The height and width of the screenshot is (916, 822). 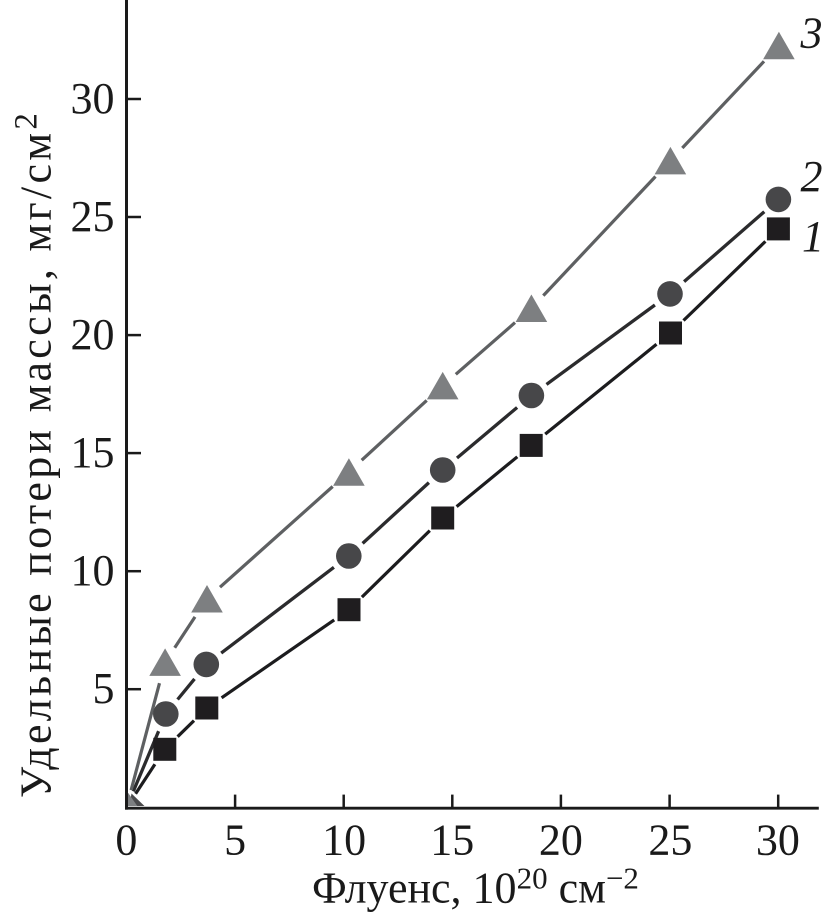 What do you see at coordinates (811, 176) in the screenshot?
I see `svg-text: 2` at bounding box center [811, 176].